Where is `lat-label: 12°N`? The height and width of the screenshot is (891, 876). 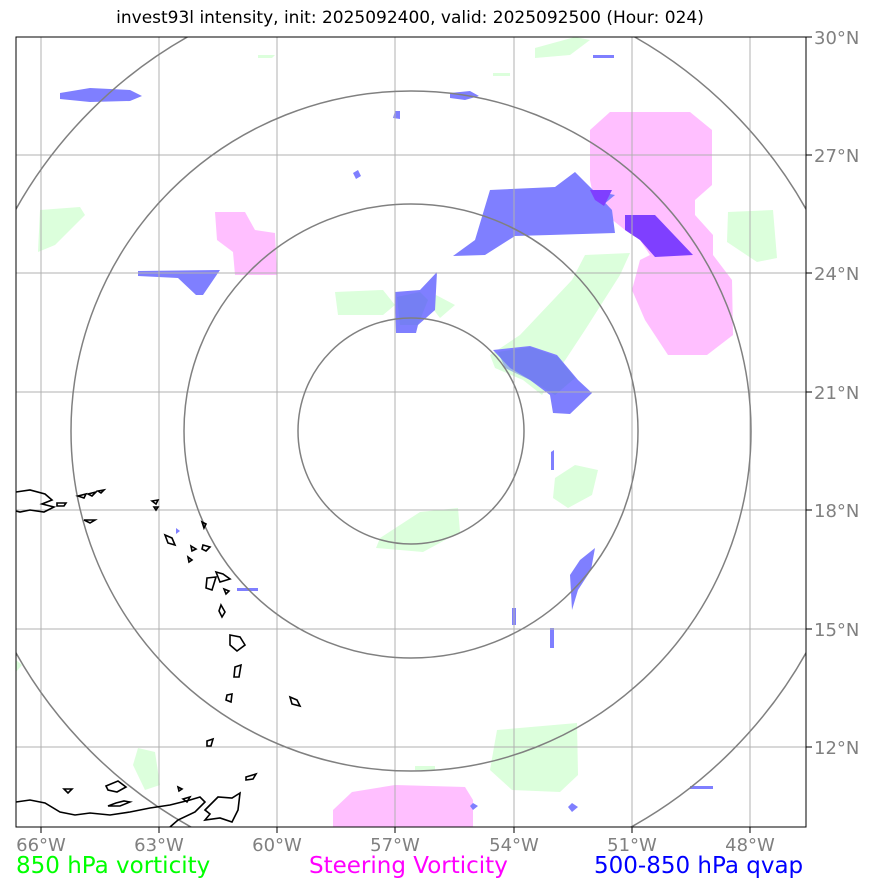
lat-label: 12°N is located at coordinates (836, 748).